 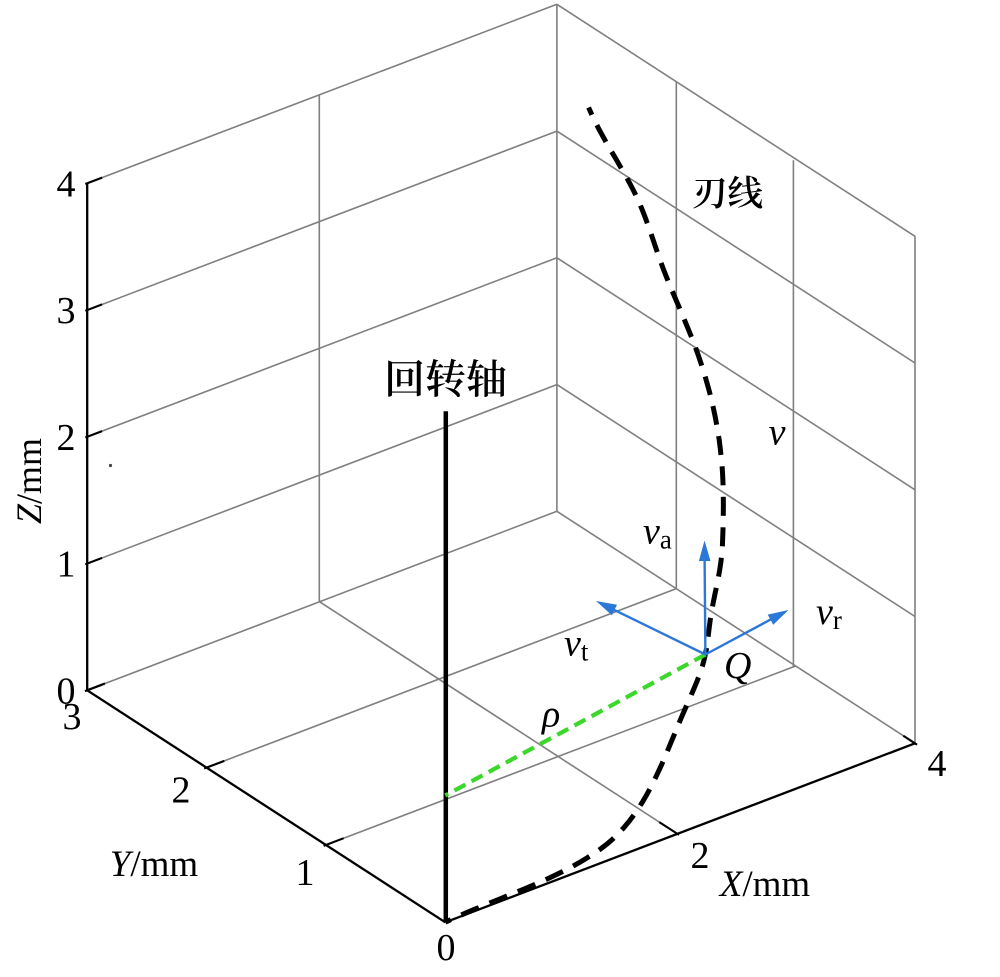 What do you see at coordinates (29, 481) in the screenshot?
I see `svg-text: Z/mm` at bounding box center [29, 481].